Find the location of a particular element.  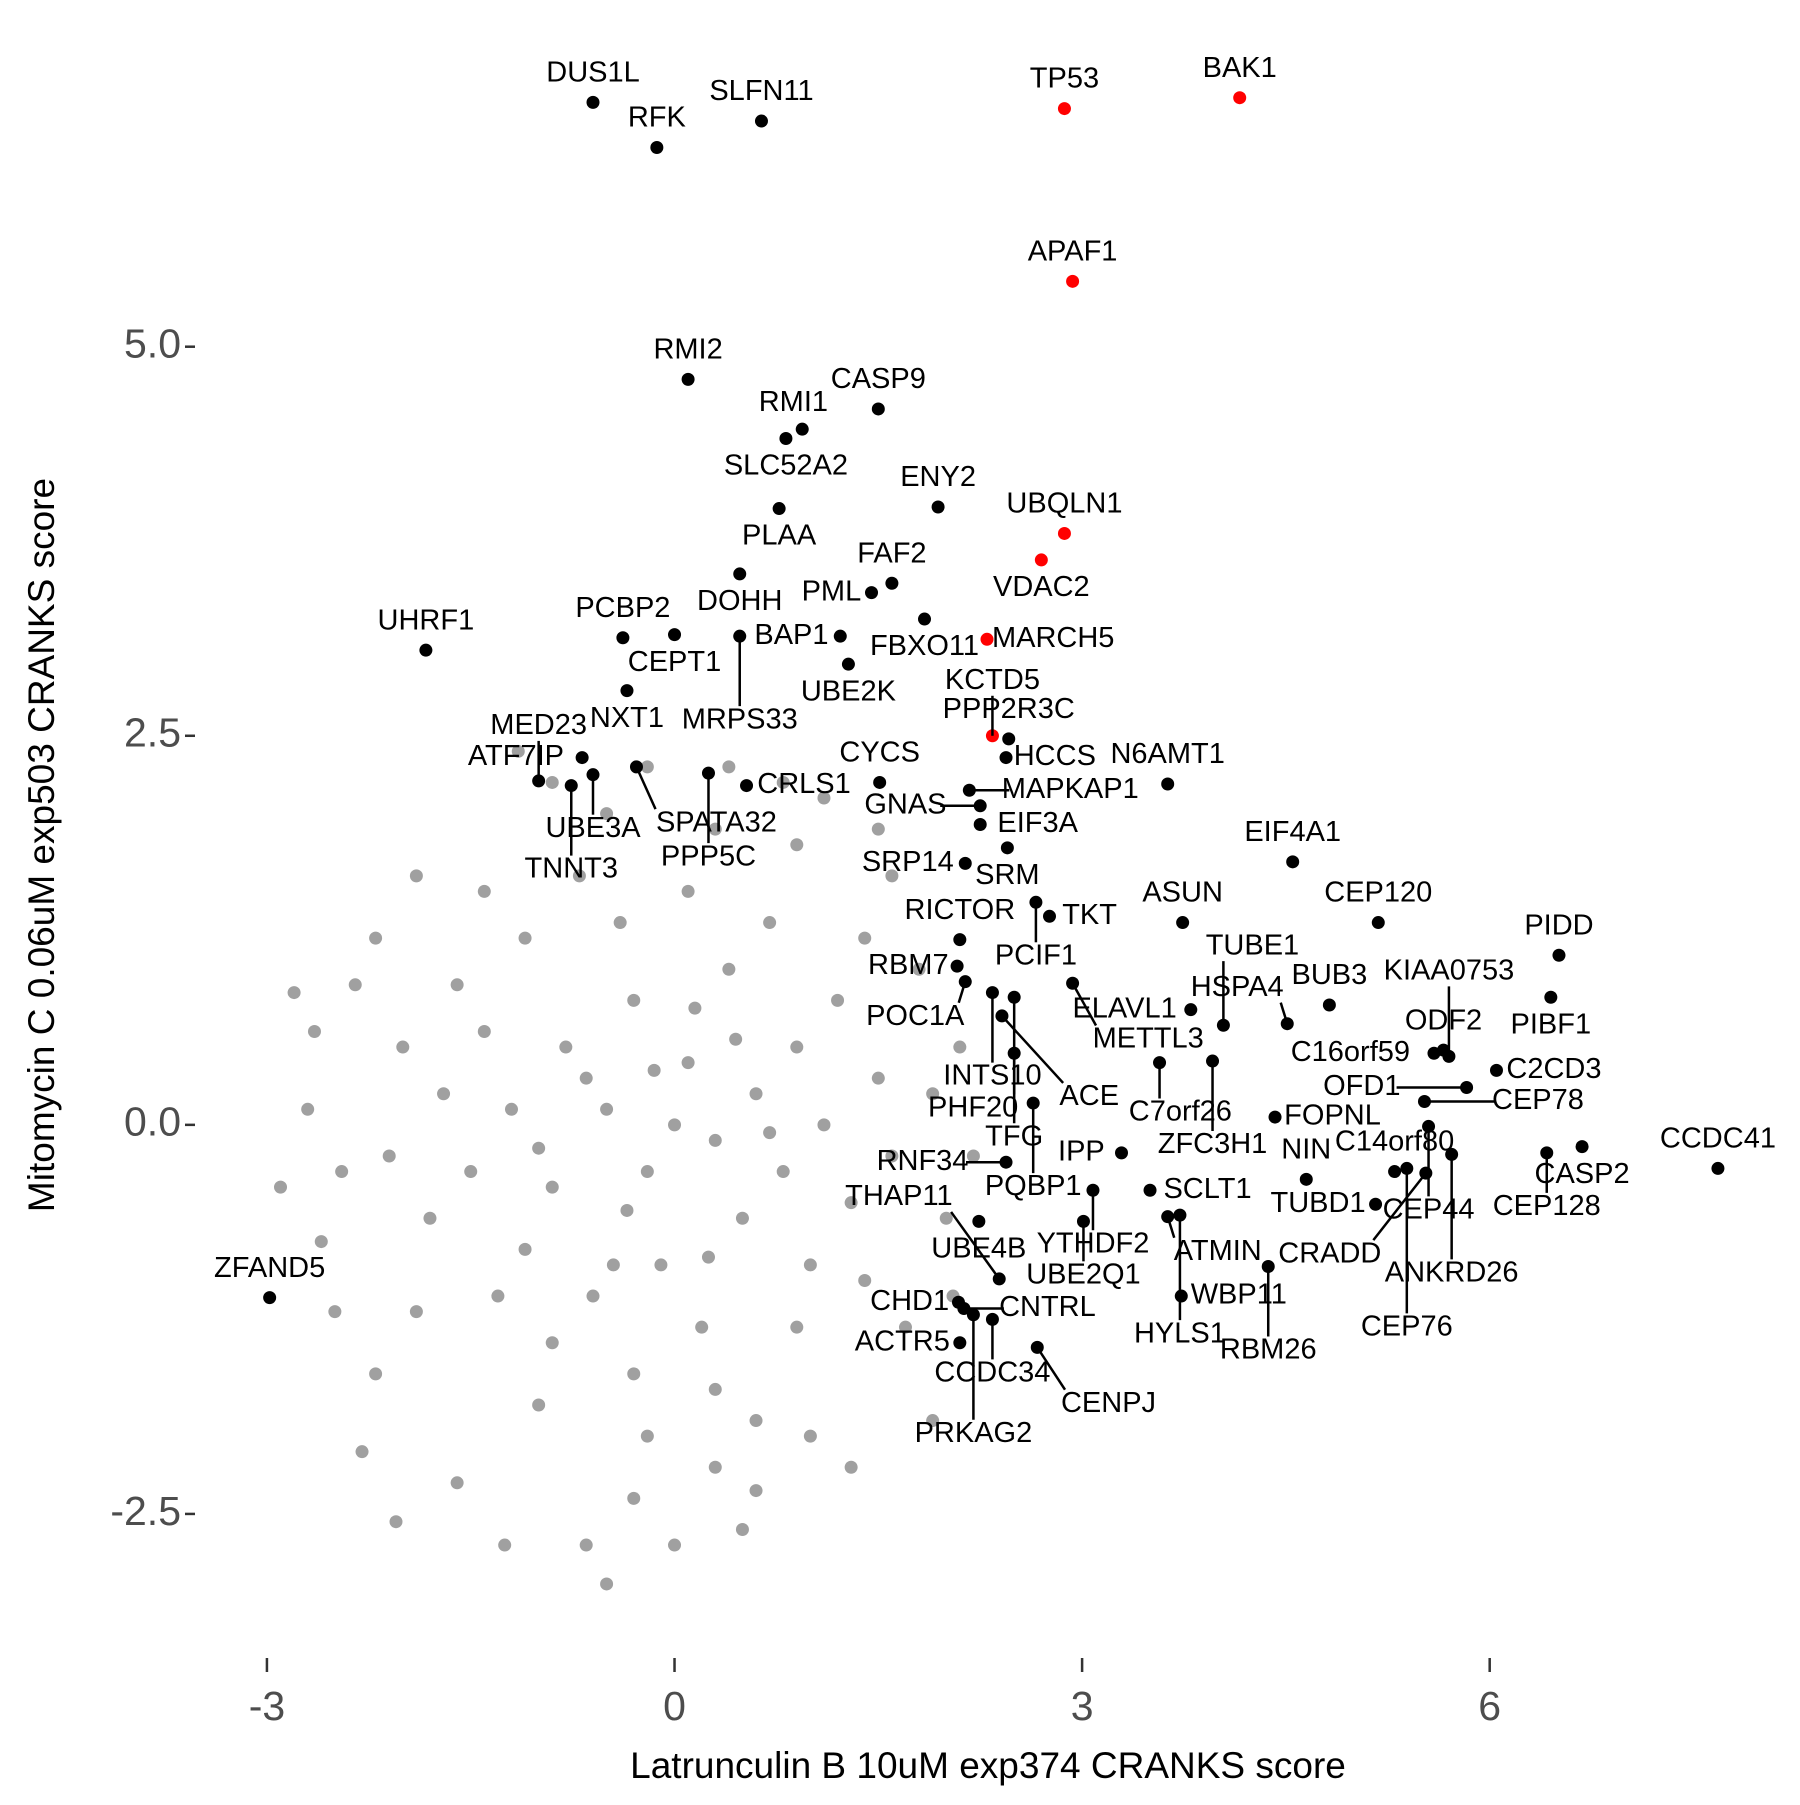

point-label: YTHDF2 is located at coordinates (1093, 1243).